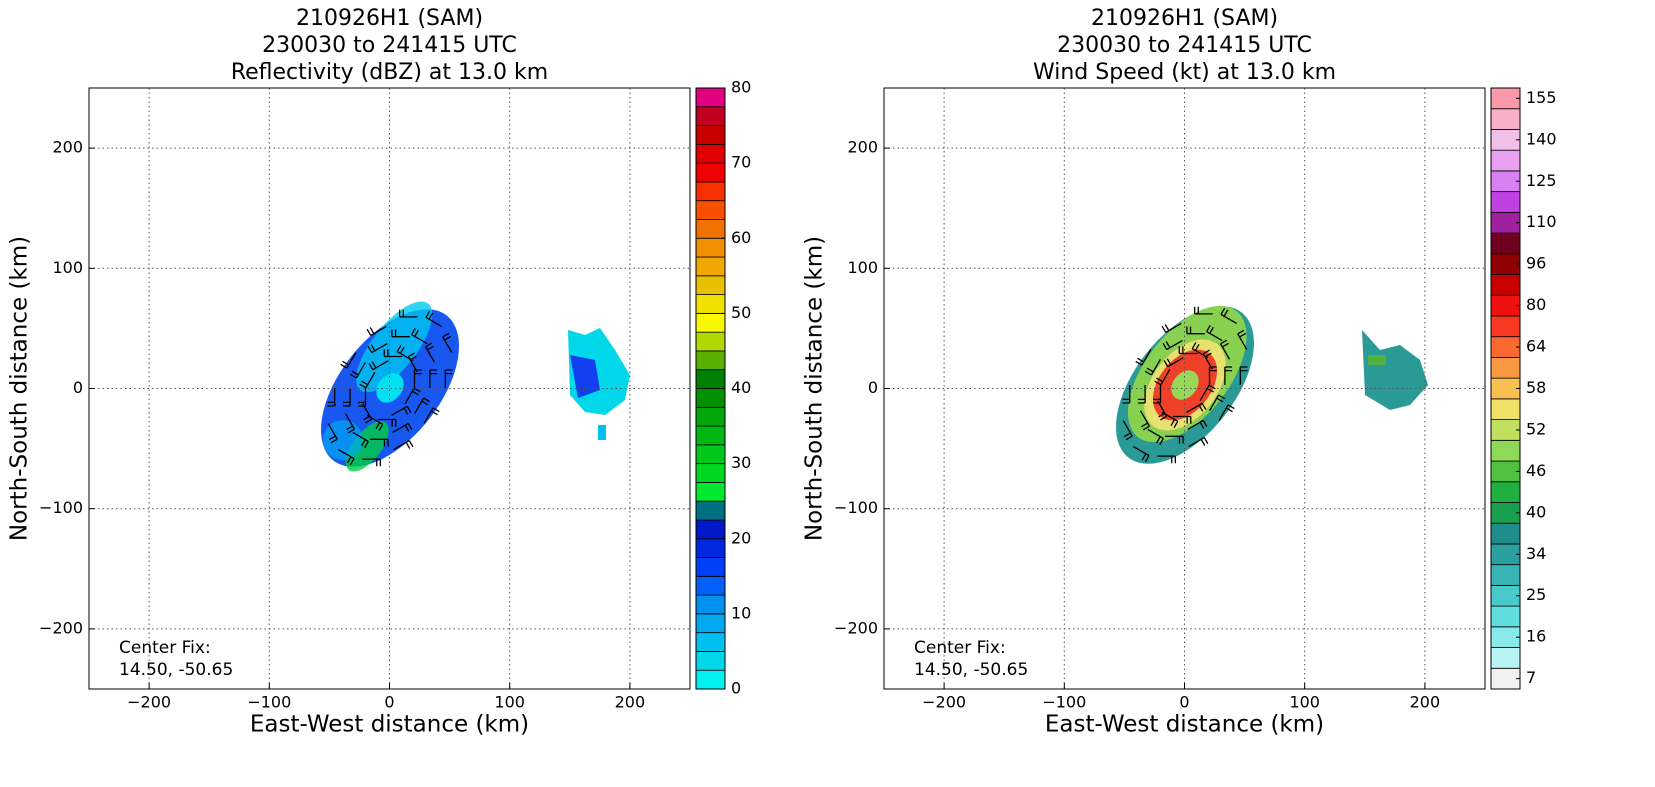 The width and height of the screenshot is (1655, 787). What do you see at coordinates (1541, 97) in the screenshot?
I see `colorbar-tick-label: 155` at bounding box center [1541, 97].